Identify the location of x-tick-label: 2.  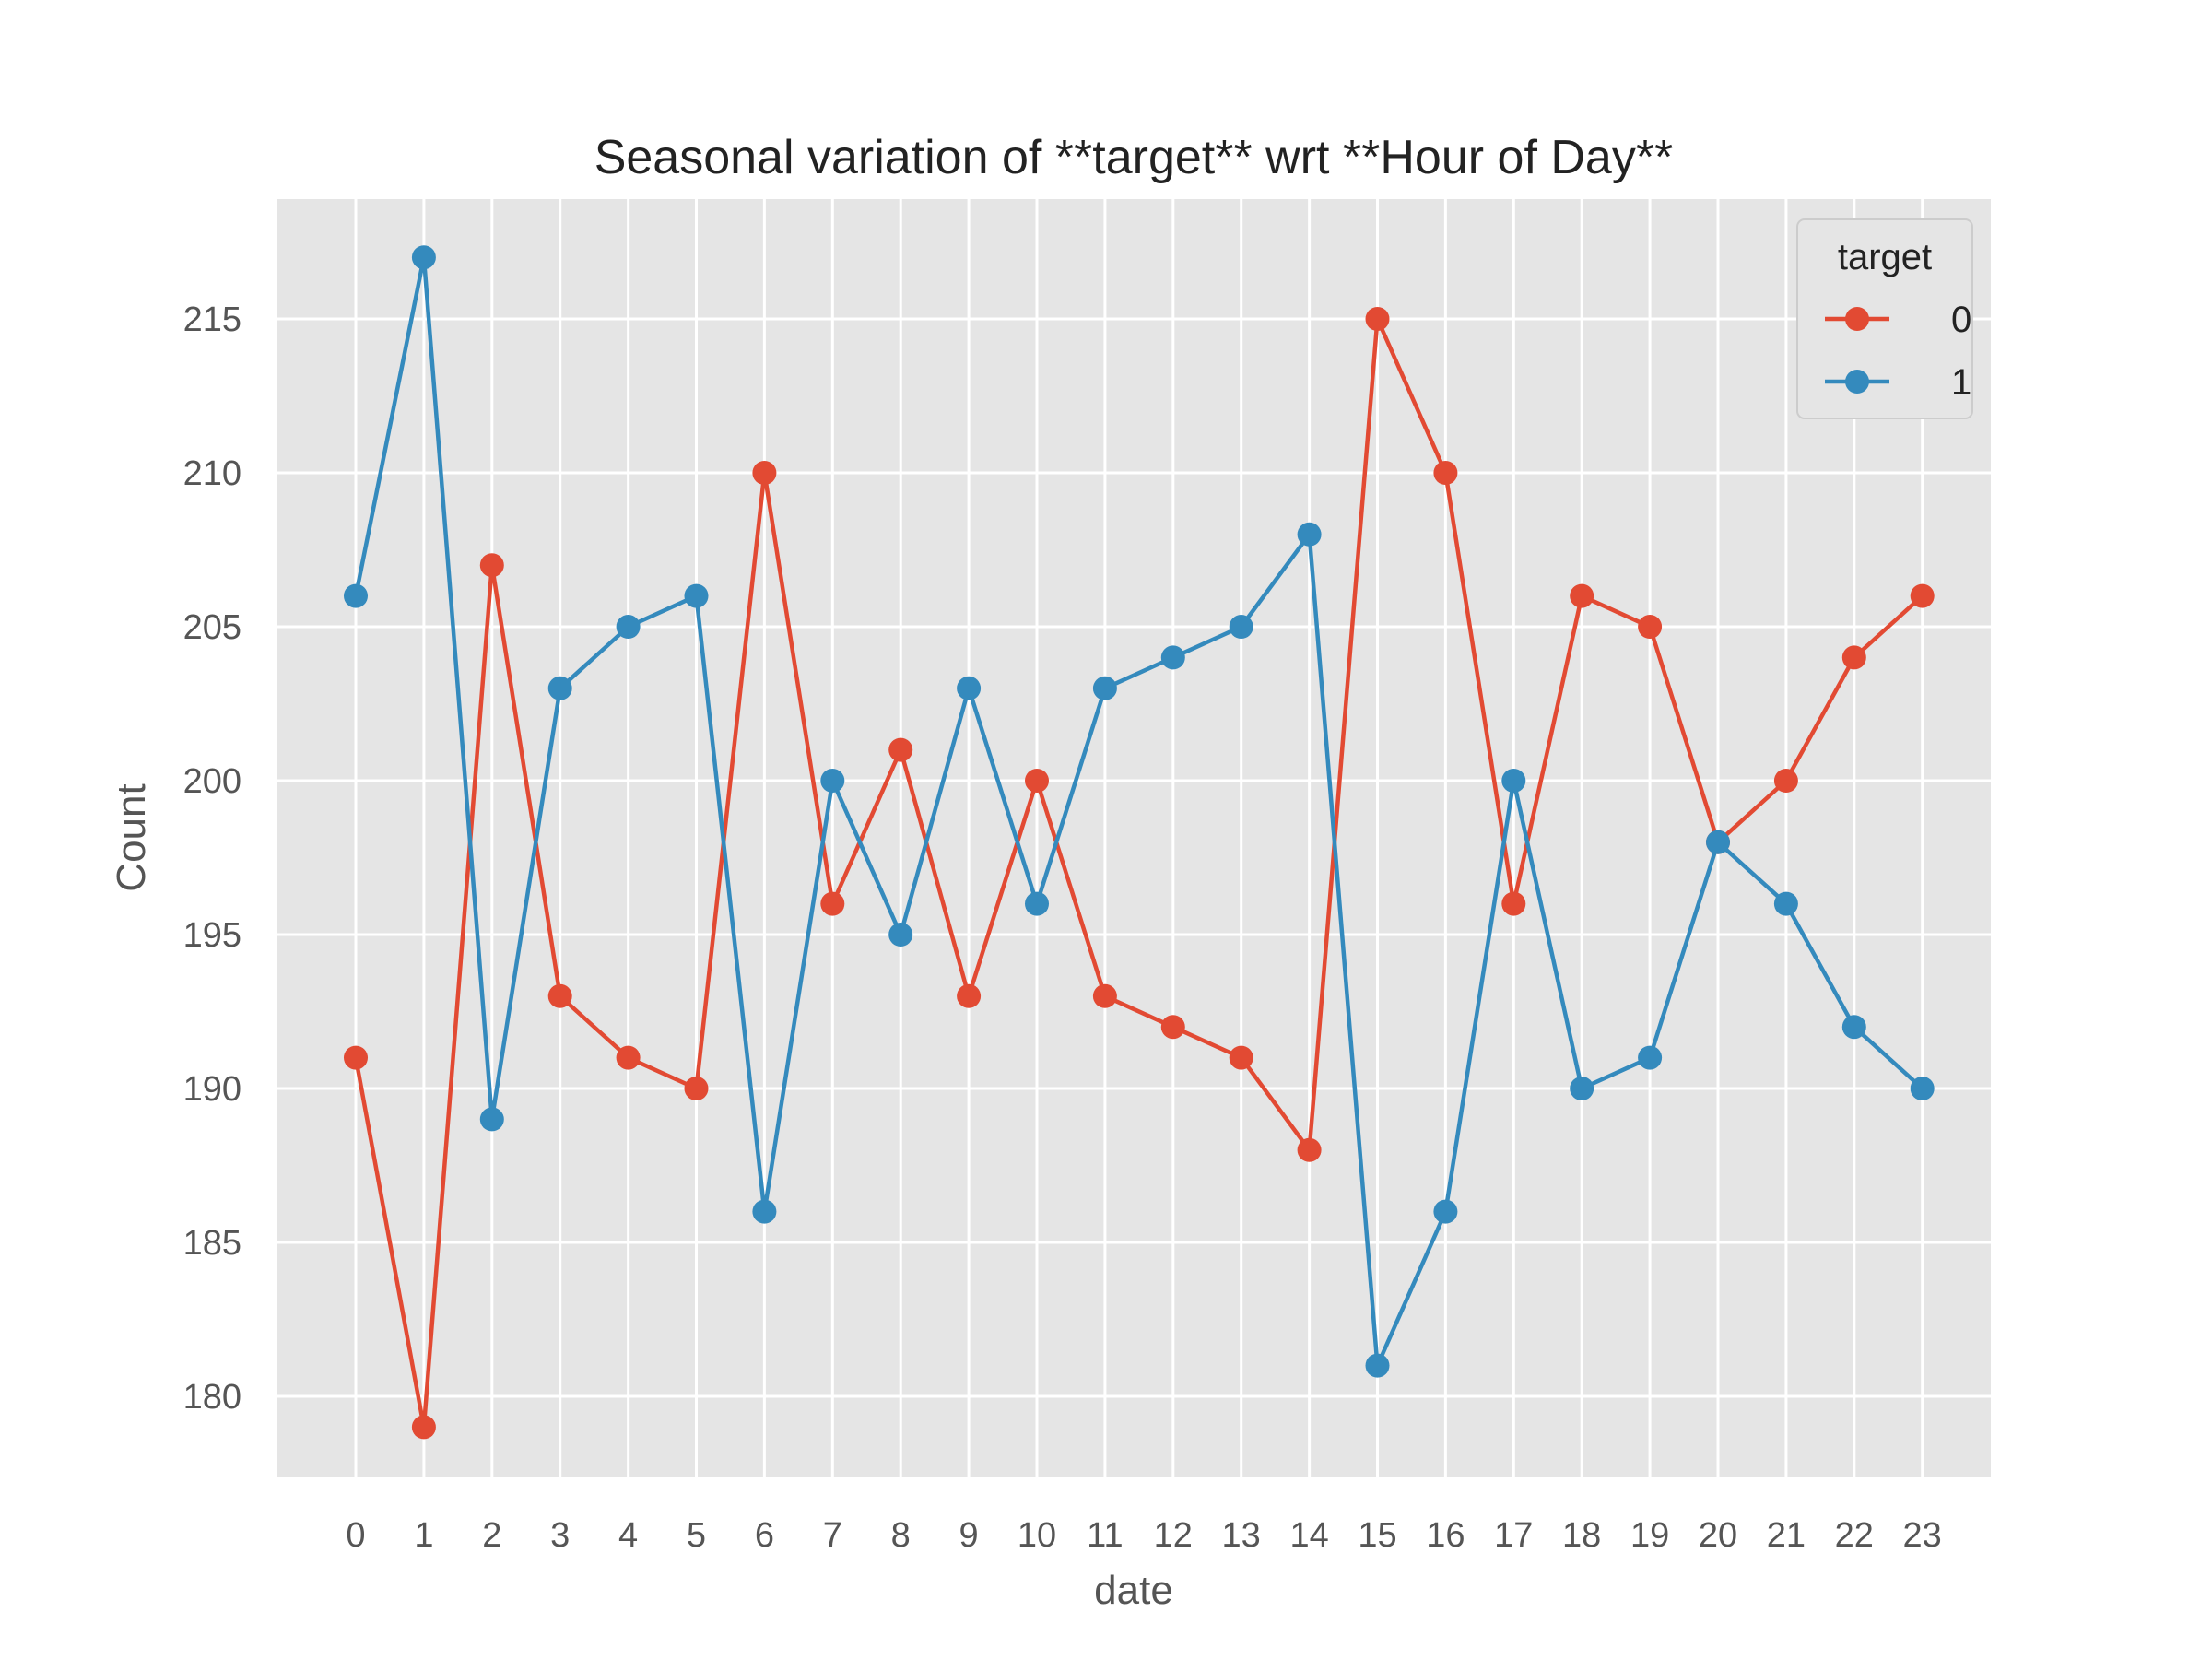
(491, 1535).